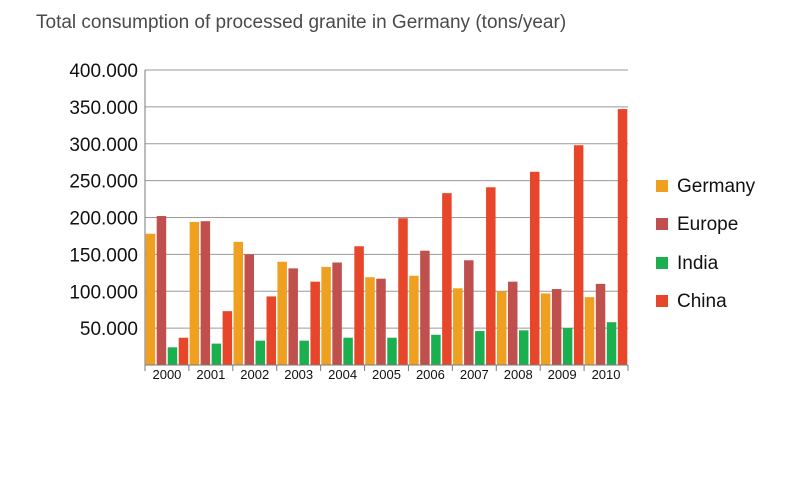  What do you see at coordinates (562, 374) in the screenshot?
I see `x-tick-label: 2009` at bounding box center [562, 374].